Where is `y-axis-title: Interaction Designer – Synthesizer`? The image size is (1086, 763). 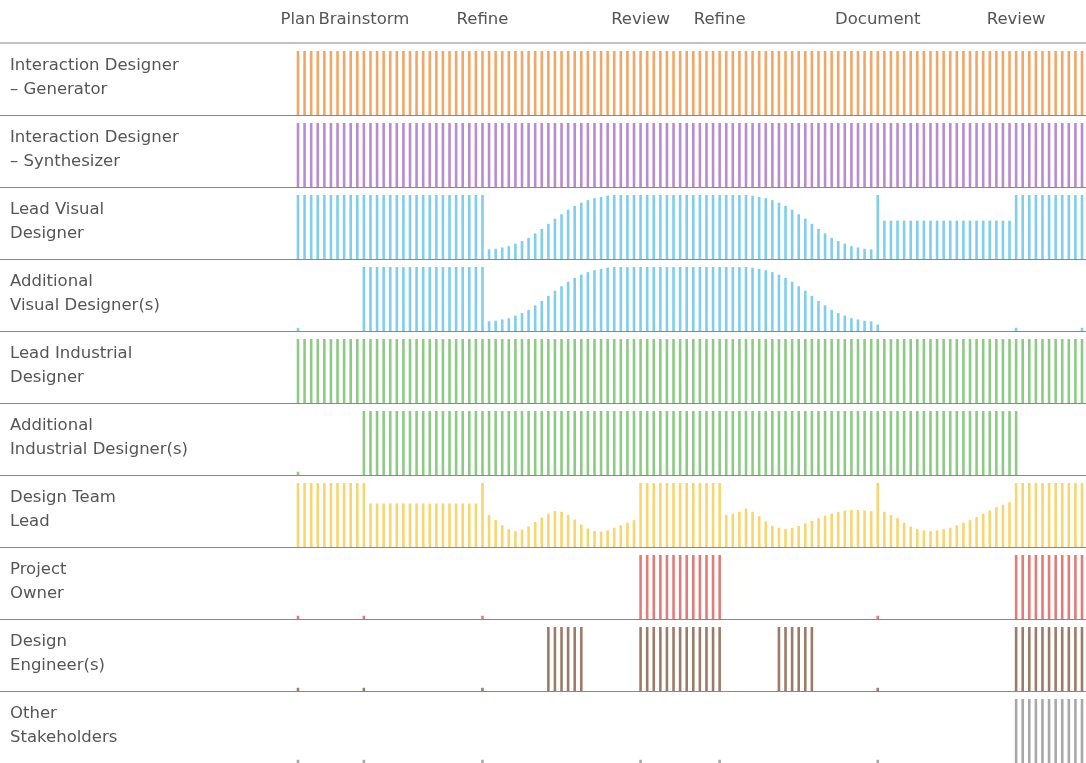 y-axis-title: Interaction Designer – Synthesizer is located at coordinates (94, 148).